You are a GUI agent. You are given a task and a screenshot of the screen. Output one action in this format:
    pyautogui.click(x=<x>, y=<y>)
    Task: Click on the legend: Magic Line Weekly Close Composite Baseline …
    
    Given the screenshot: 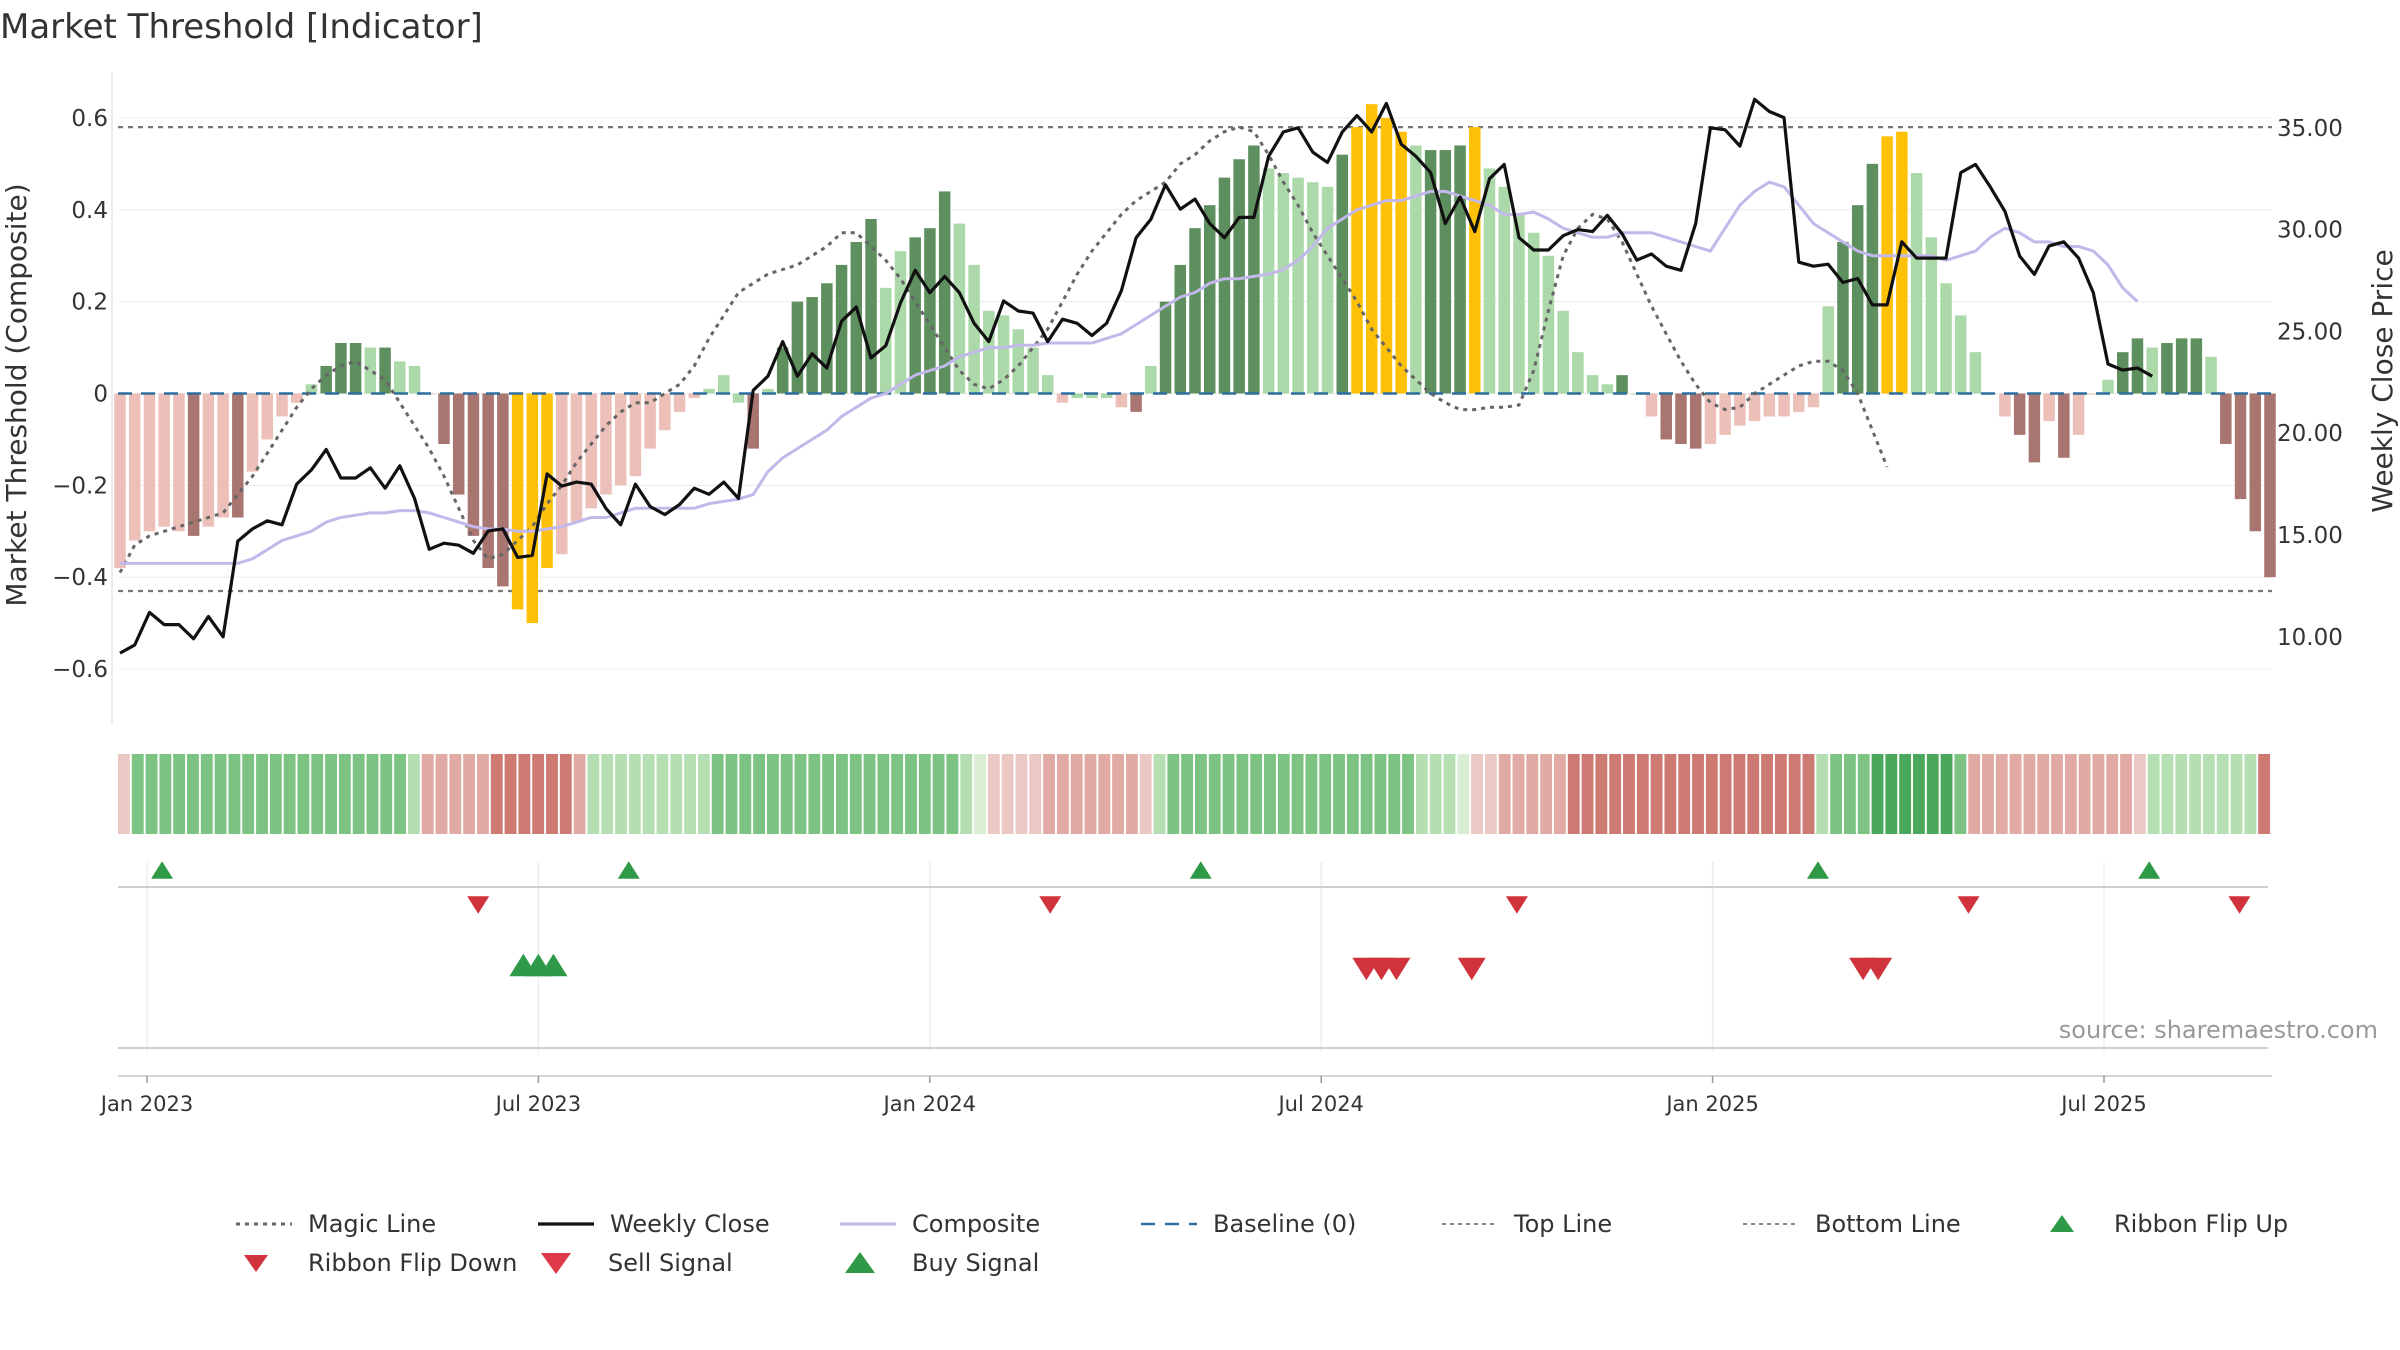 What is the action you would take?
    pyautogui.click(x=1262, y=1243)
    